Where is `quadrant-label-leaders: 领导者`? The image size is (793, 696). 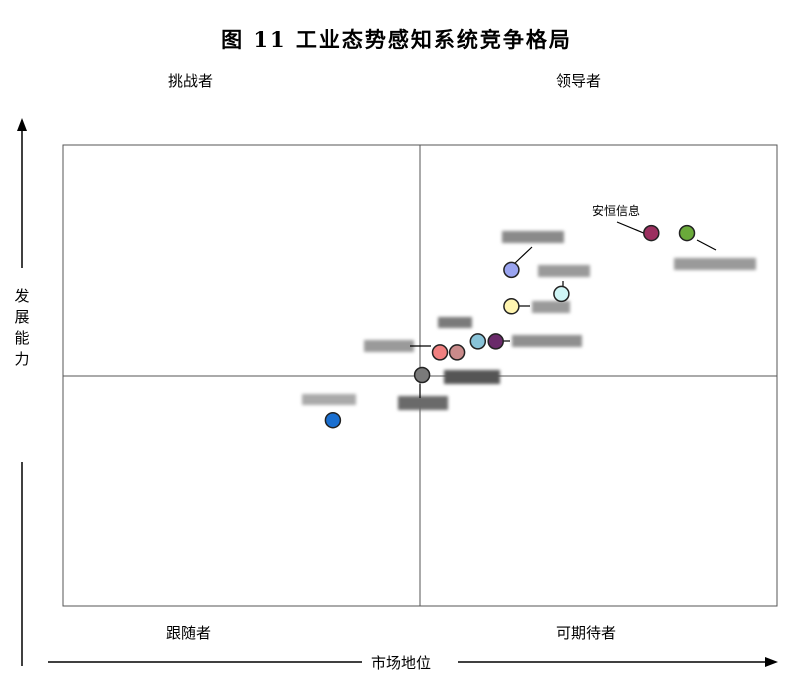
quadrant-label-leaders: 领导者 is located at coordinates (579, 81).